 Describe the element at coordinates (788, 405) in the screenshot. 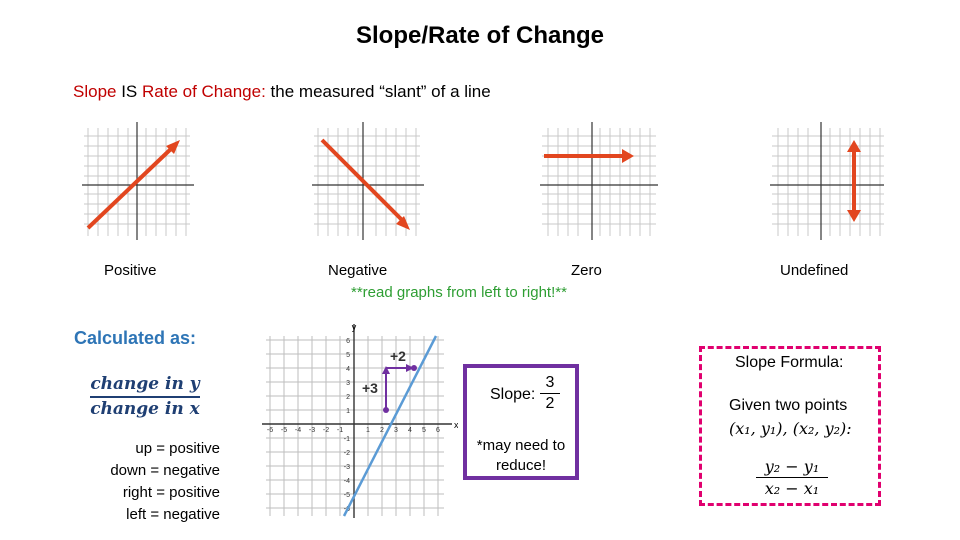

I see `given-points-text: Given two points` at that location.